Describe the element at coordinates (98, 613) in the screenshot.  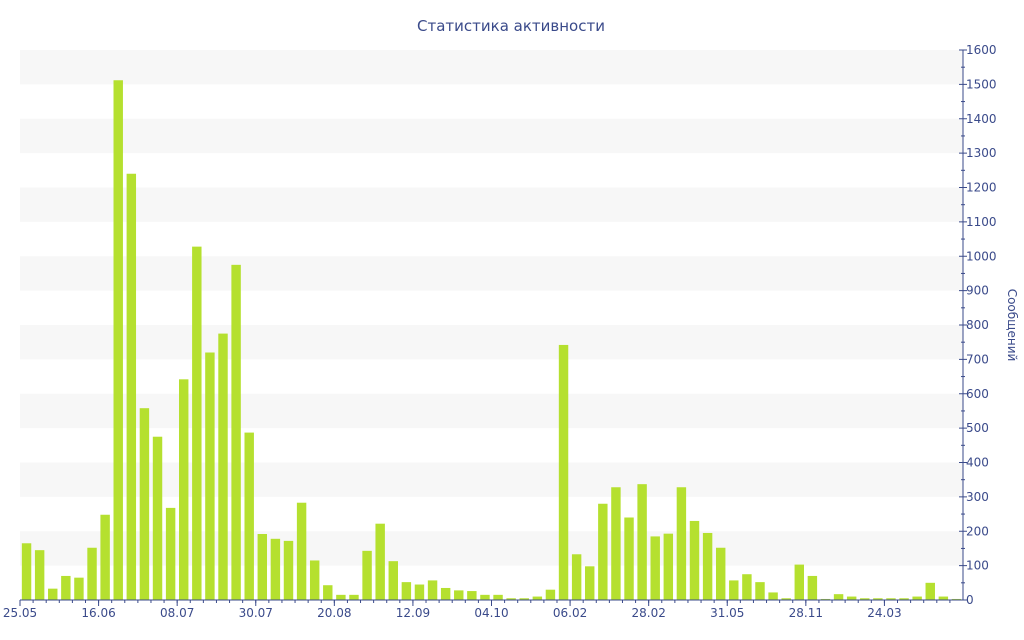
I see `x-tick-label: 16.06` at that location.